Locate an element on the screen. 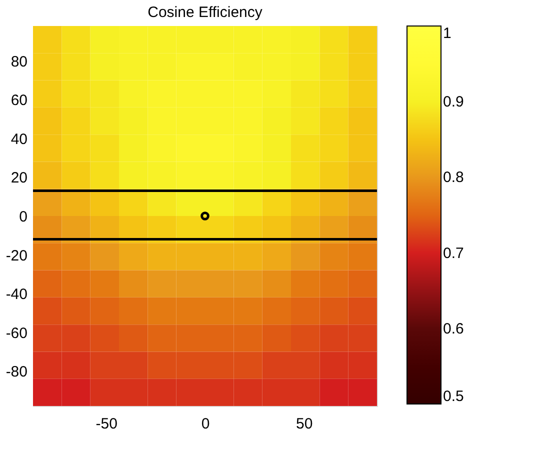  y-tick-label: 60 is located at coordinates (19, 101).